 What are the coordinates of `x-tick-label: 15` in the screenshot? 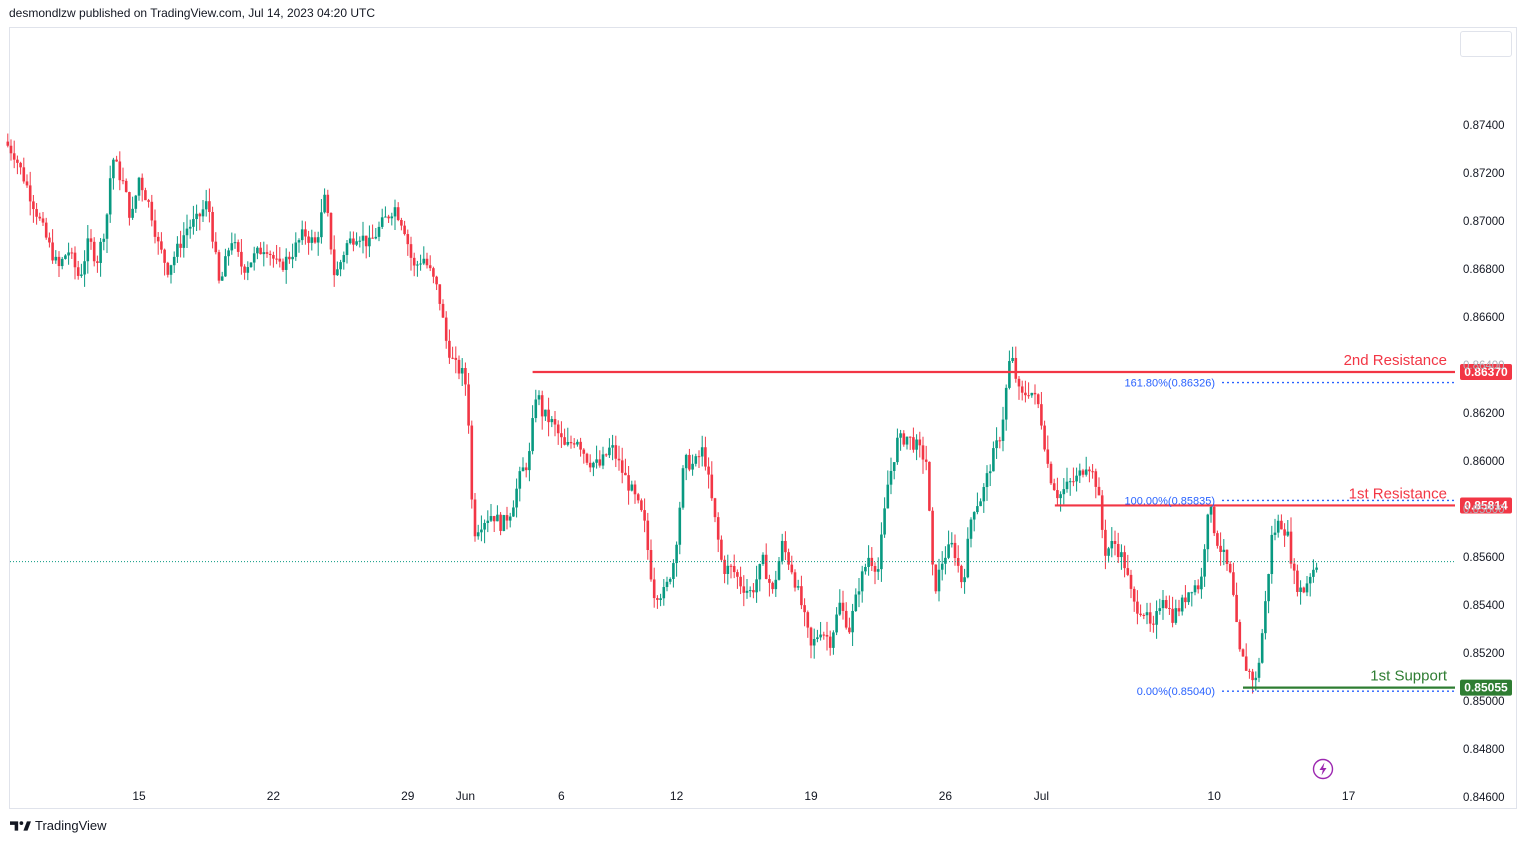 It's located at (139, 796).